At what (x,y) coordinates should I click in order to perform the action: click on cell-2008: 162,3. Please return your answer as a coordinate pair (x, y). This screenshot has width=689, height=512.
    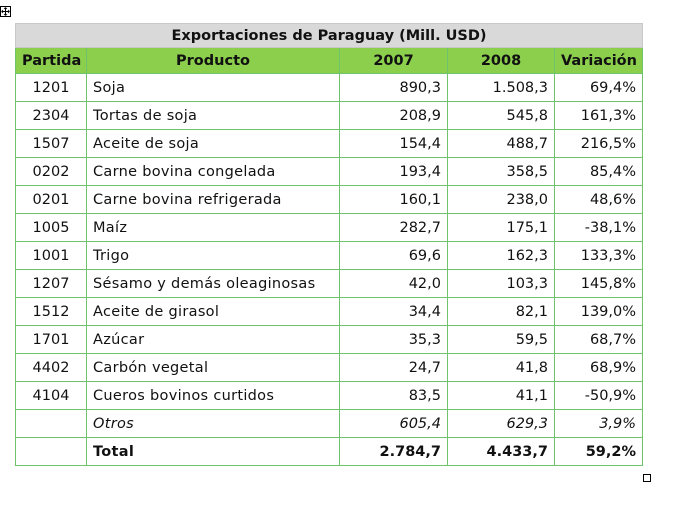
    Looking at the image, I should click on (501, 255).